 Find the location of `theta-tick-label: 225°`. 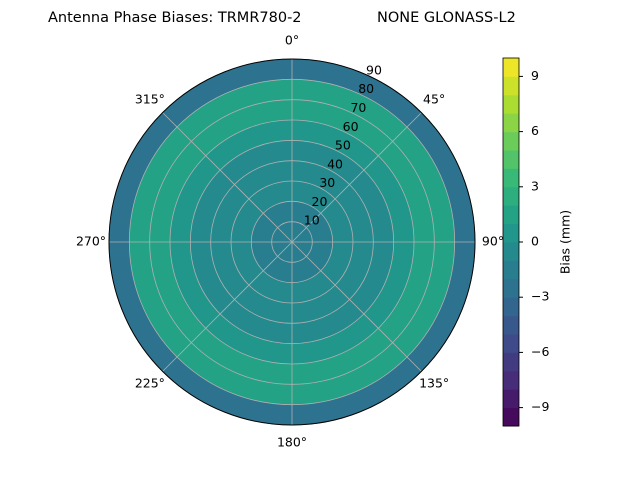

theta-tick-label: 225° is located at coordinates (150, 383).